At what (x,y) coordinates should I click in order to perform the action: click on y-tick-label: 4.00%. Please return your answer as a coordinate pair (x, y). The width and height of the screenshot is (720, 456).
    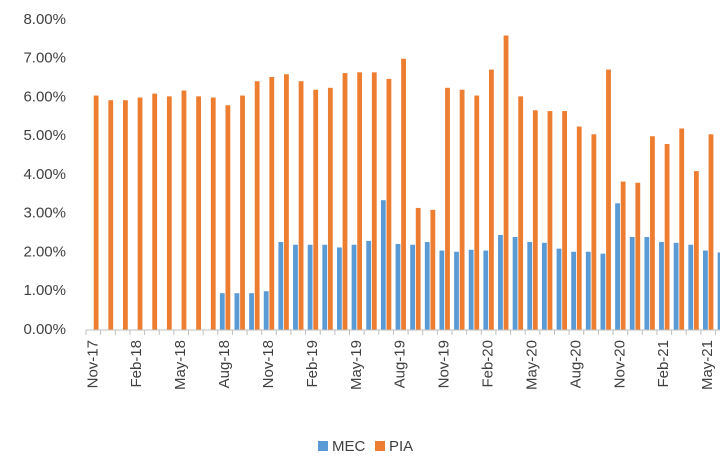
    Looking at the image, I should click on (44, 174).